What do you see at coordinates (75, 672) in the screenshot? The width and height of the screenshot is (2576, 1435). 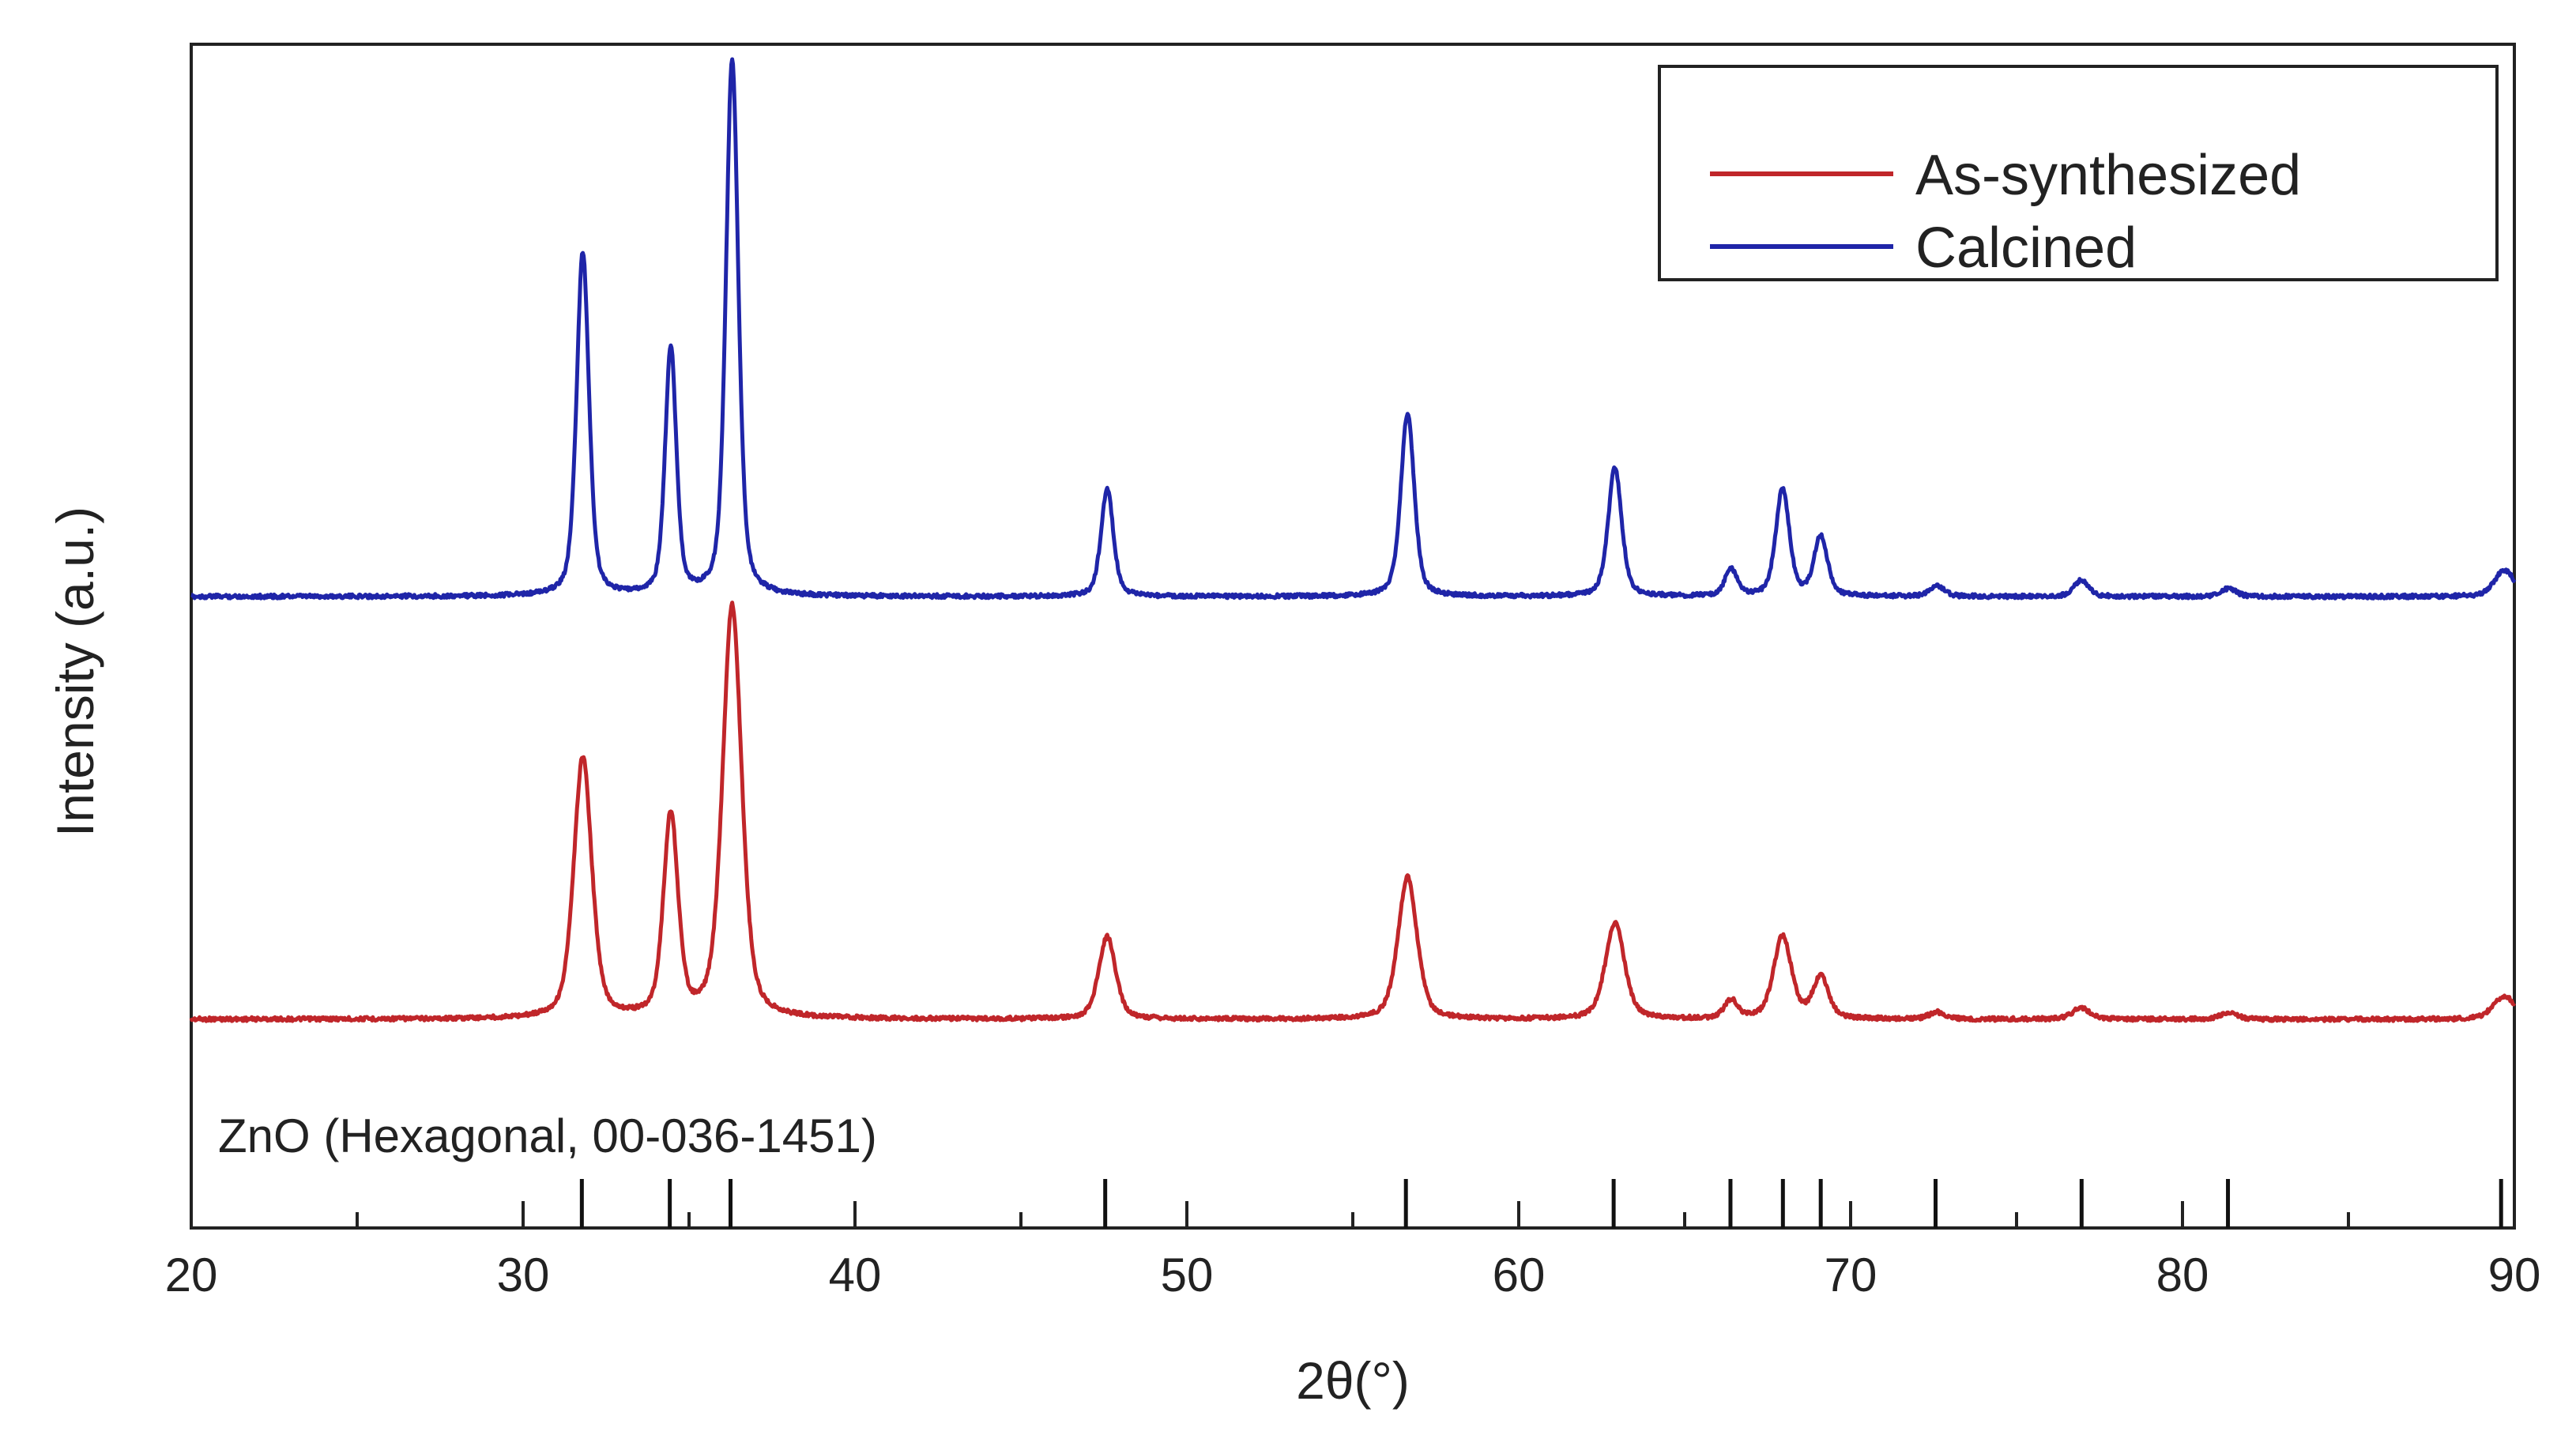 I see `y-axis-title: Intensity (a.u.)` at bounding box center [75, 672].